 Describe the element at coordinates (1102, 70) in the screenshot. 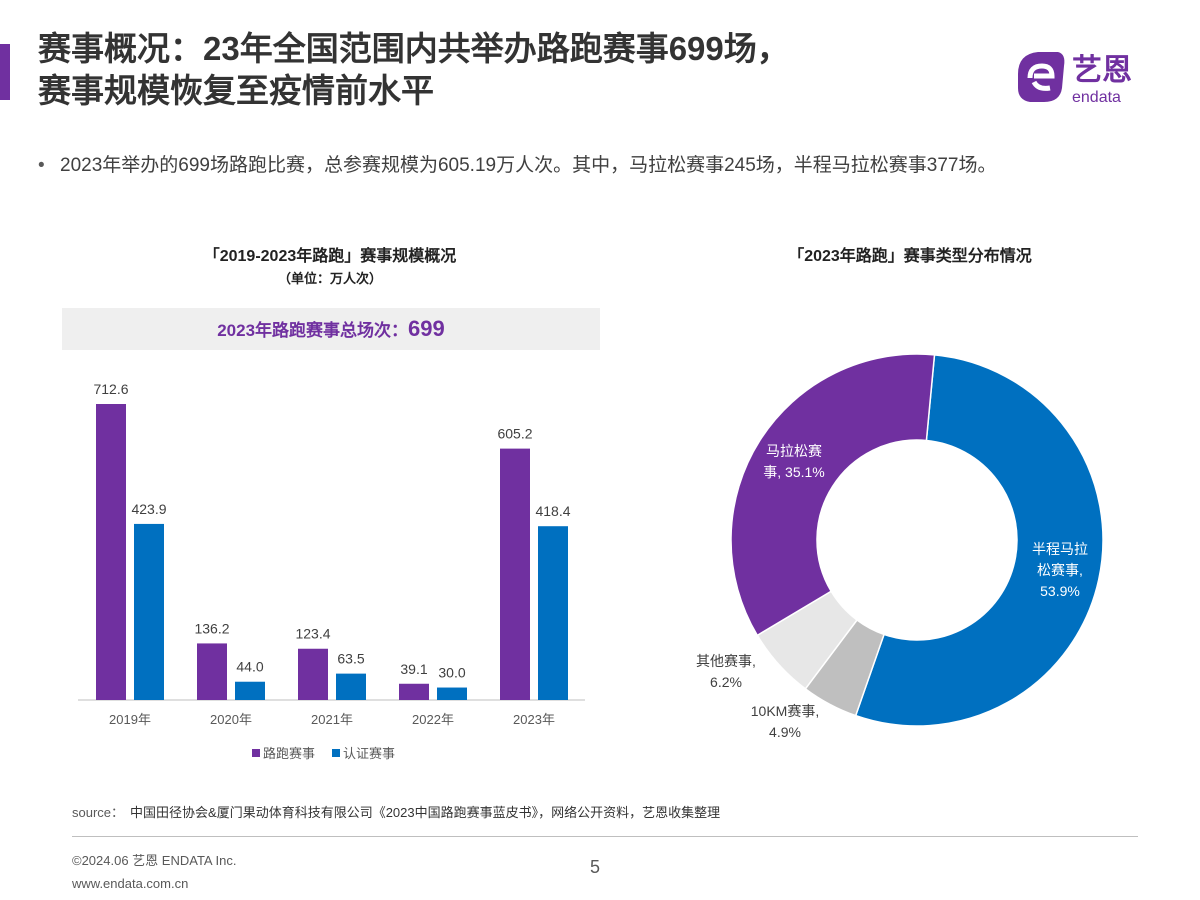

I see `svg-text: 艺恩` at that location.